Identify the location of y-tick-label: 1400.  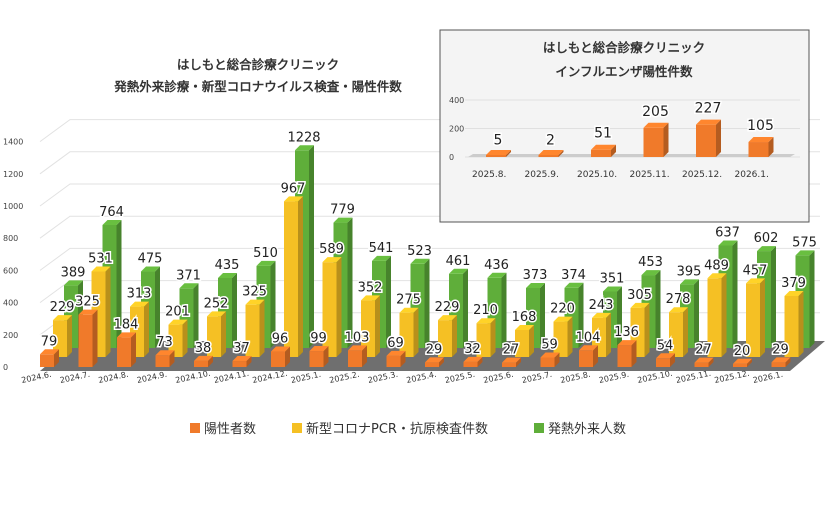
(13, 142).